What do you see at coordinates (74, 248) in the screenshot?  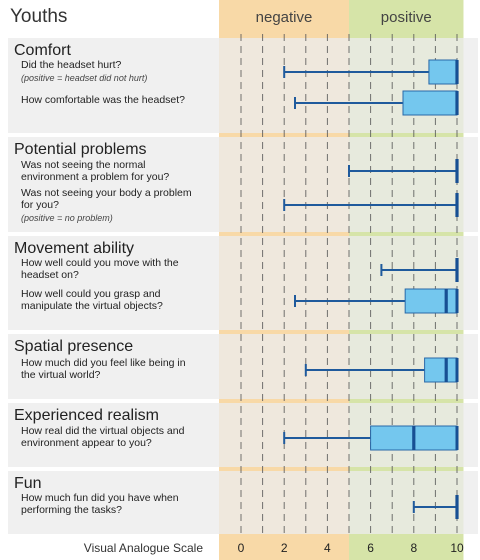 I see `group-title: Movement ability` at bounding box center [74, 248].